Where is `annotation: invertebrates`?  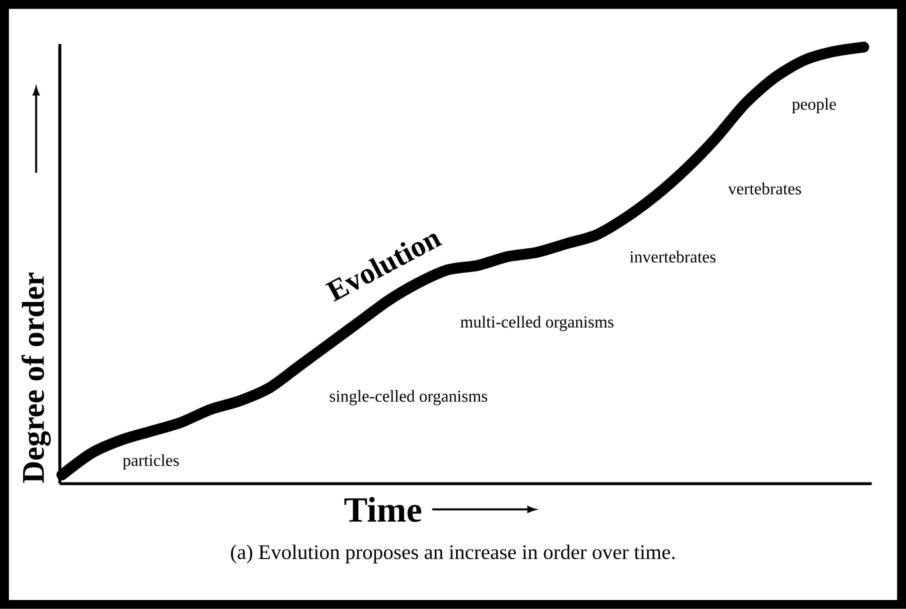
annotation: invertebrates is located at coordinates (673, 256).